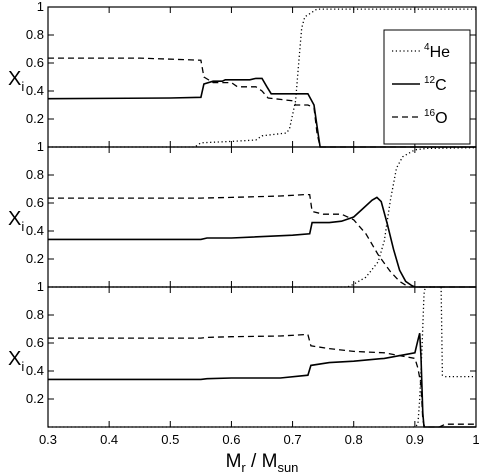 Image resolution: width=479 pixels, height=472 pixels. Describe the element at coordinates (441, 85) in the screenshot. I see `legend-name: C` at that location.